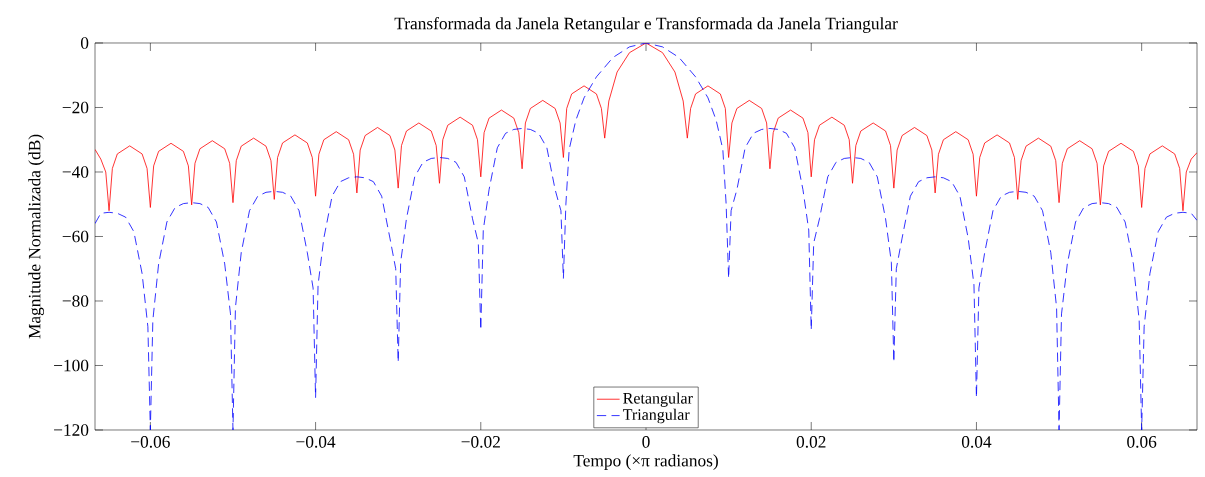 The width and height of the screenshot is (1205, 477). I want to click on y-tick-label: −40, so click(75, 172).